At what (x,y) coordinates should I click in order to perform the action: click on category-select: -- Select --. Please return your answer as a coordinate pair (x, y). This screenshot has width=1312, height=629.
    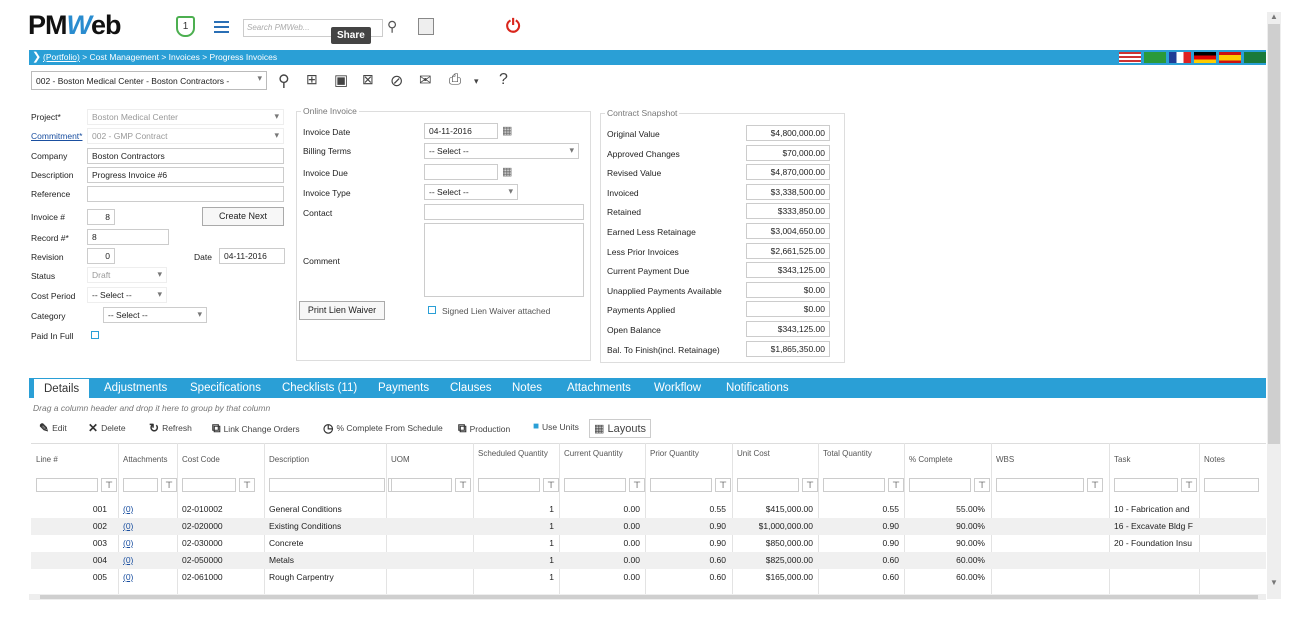
    Looking at the image, I should click on (155, 315).